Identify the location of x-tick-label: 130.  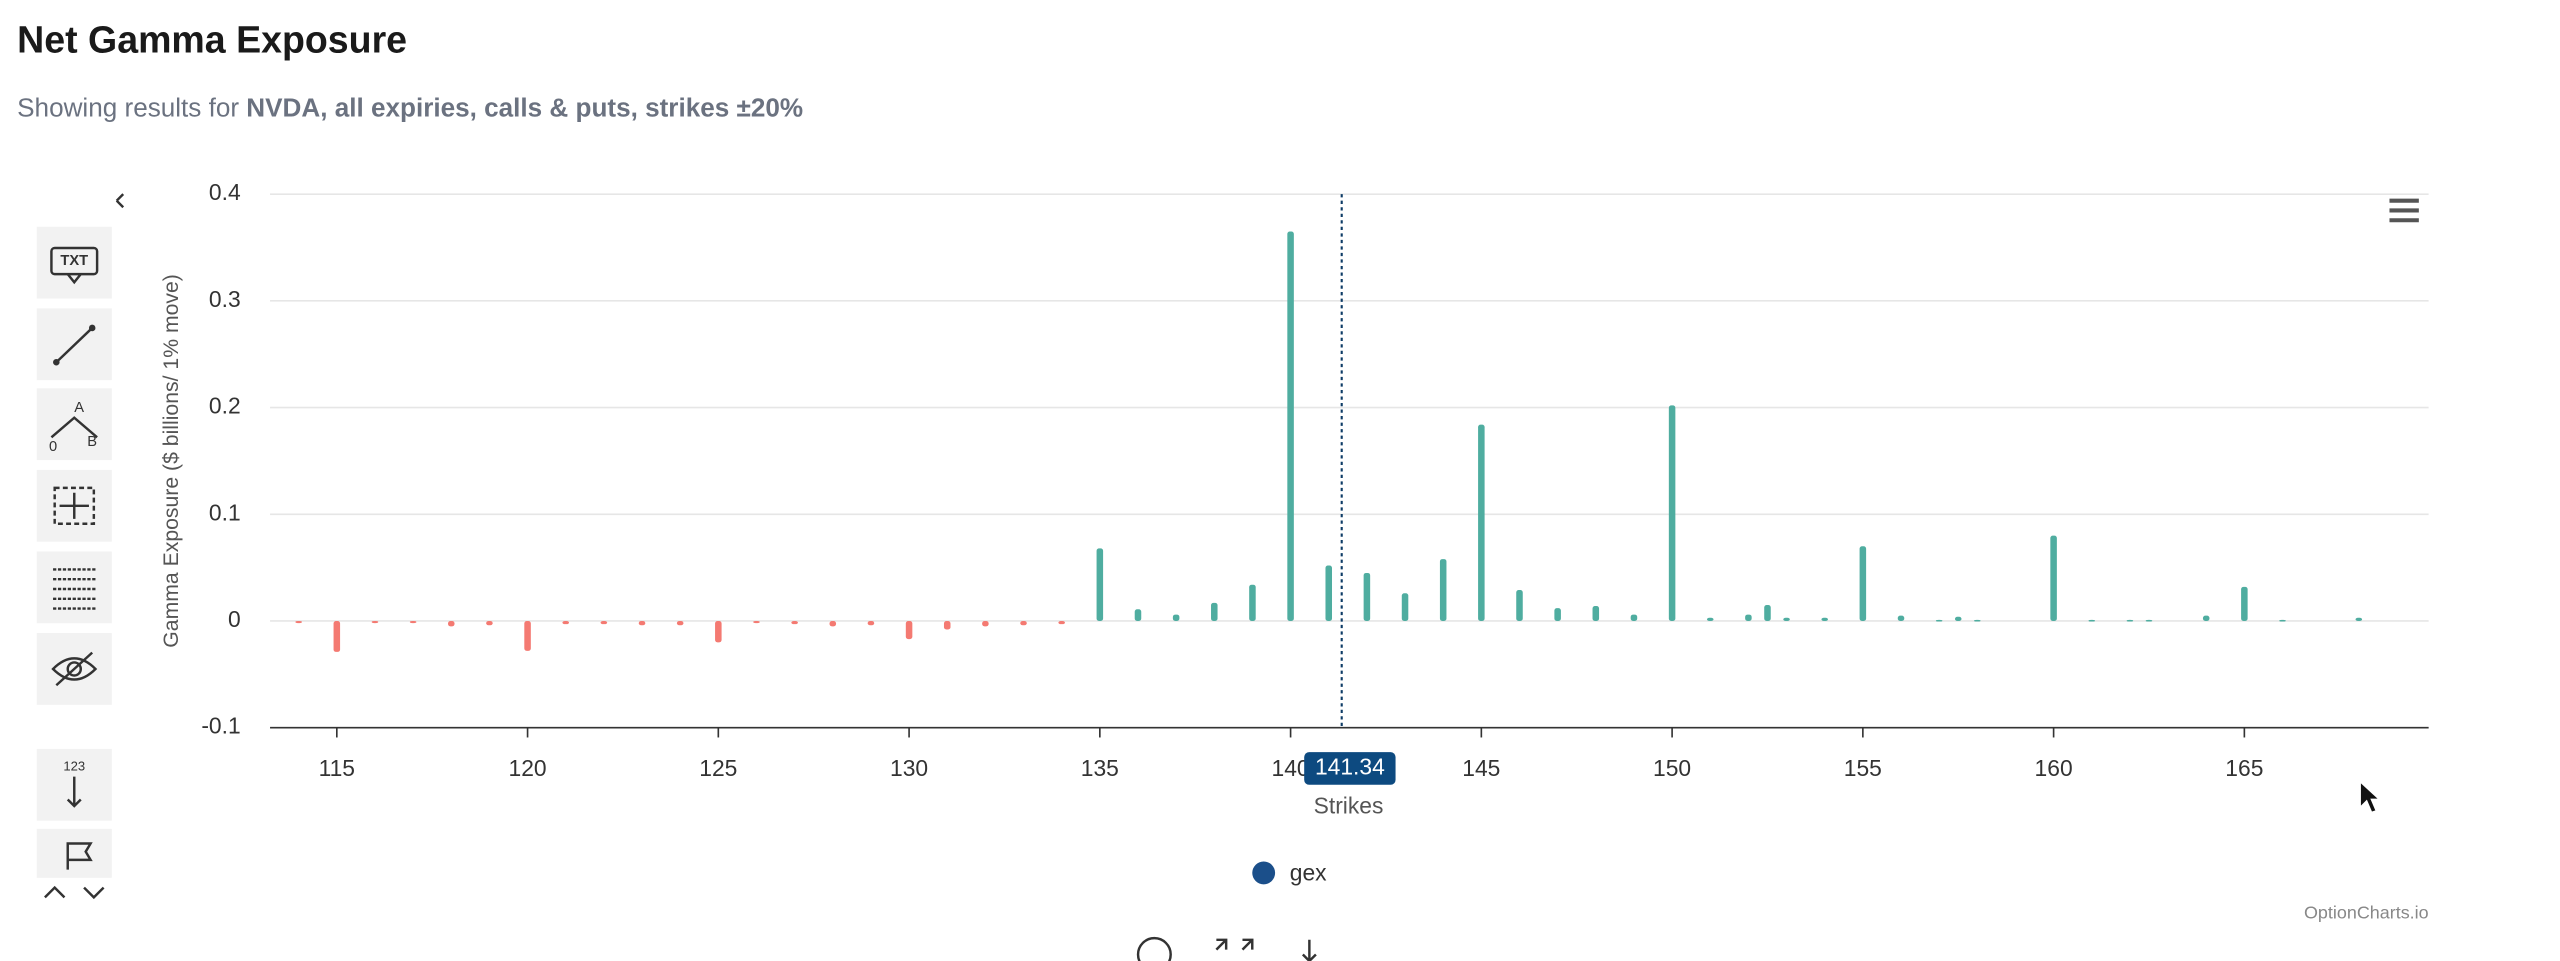
(909, 768).